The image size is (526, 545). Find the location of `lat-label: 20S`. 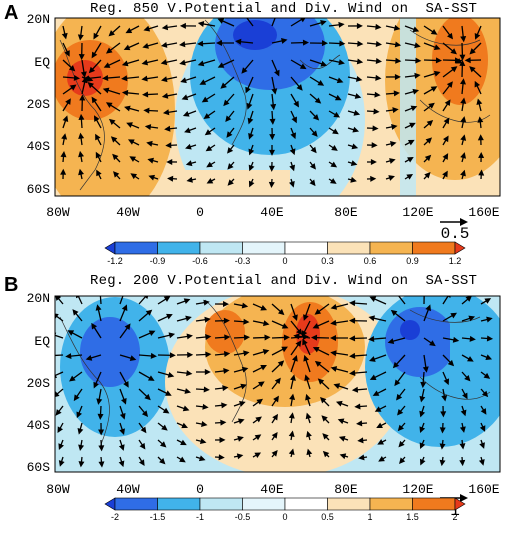

lat-label: 20S is located at coordinates (39, 383).